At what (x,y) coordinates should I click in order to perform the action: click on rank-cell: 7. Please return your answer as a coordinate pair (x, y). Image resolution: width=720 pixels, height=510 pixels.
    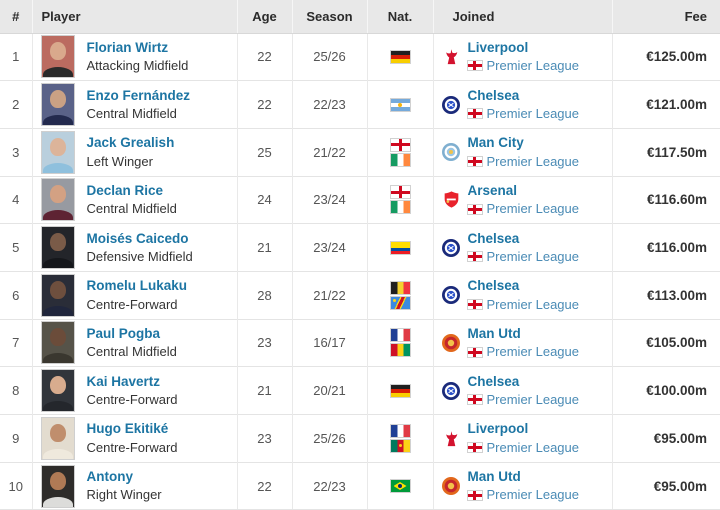
    Looking at the image, I should click on (16, 342).